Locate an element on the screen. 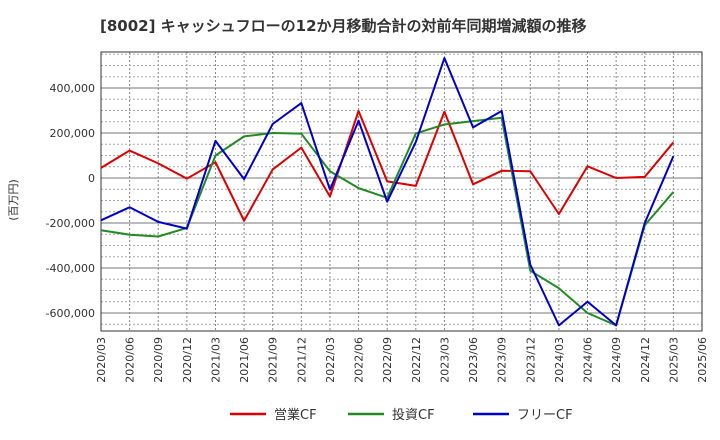 The width and height of the screenshot is (720, 440). y-tick-label: 0 is located at coordinates (91, 178).